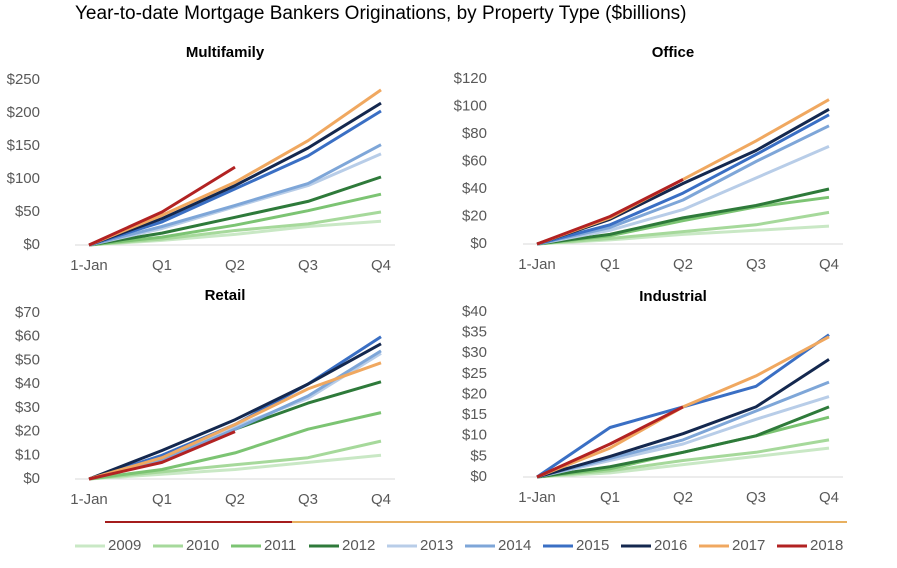  I want to click on y-tick-label: $150, so click(23, 145).